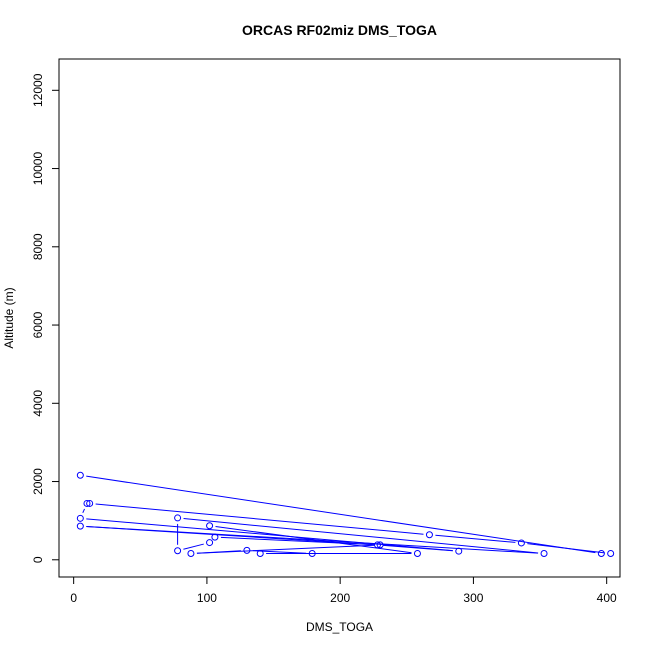 This screenshot has height=650, width=650. What do you see at coordinates (38, 324) in the screenshot?
I see `y-tick-label: 6000` at bounding box center [38, 324].